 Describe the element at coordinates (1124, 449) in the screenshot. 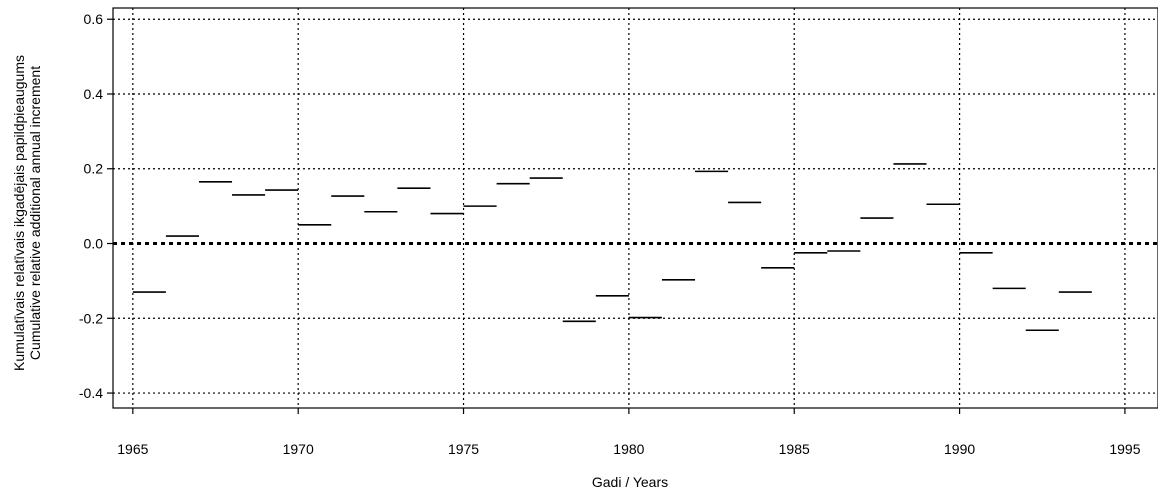

I see `x-tick-label: 1995` at that location.